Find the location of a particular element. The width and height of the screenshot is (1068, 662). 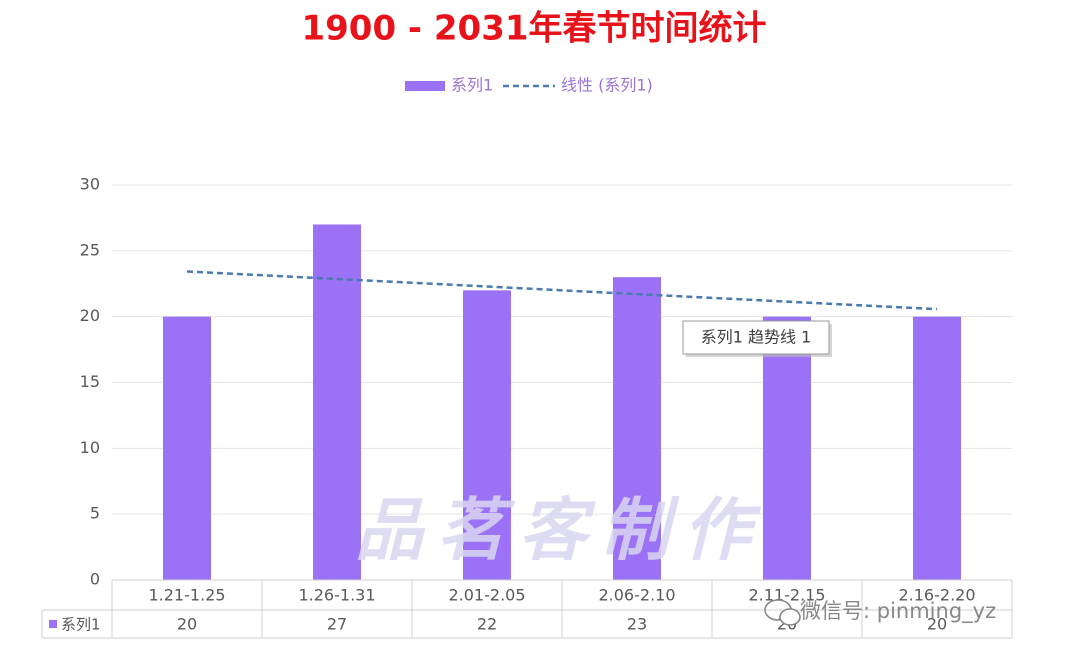

table-value: 22 is located at coordinates (487, 624).